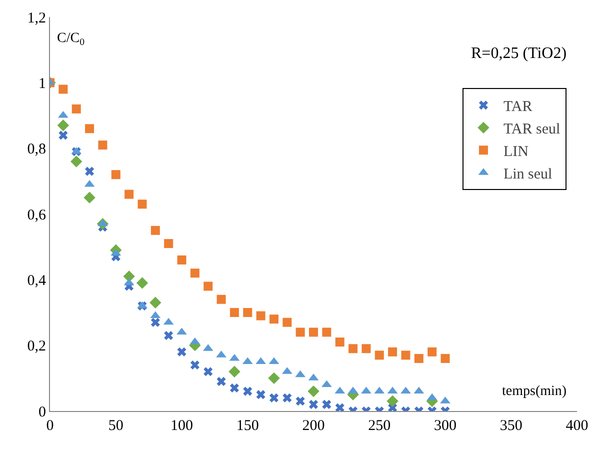 The image size is (592, 450). I want to click on legend-label: LIN, so click(516, 152).